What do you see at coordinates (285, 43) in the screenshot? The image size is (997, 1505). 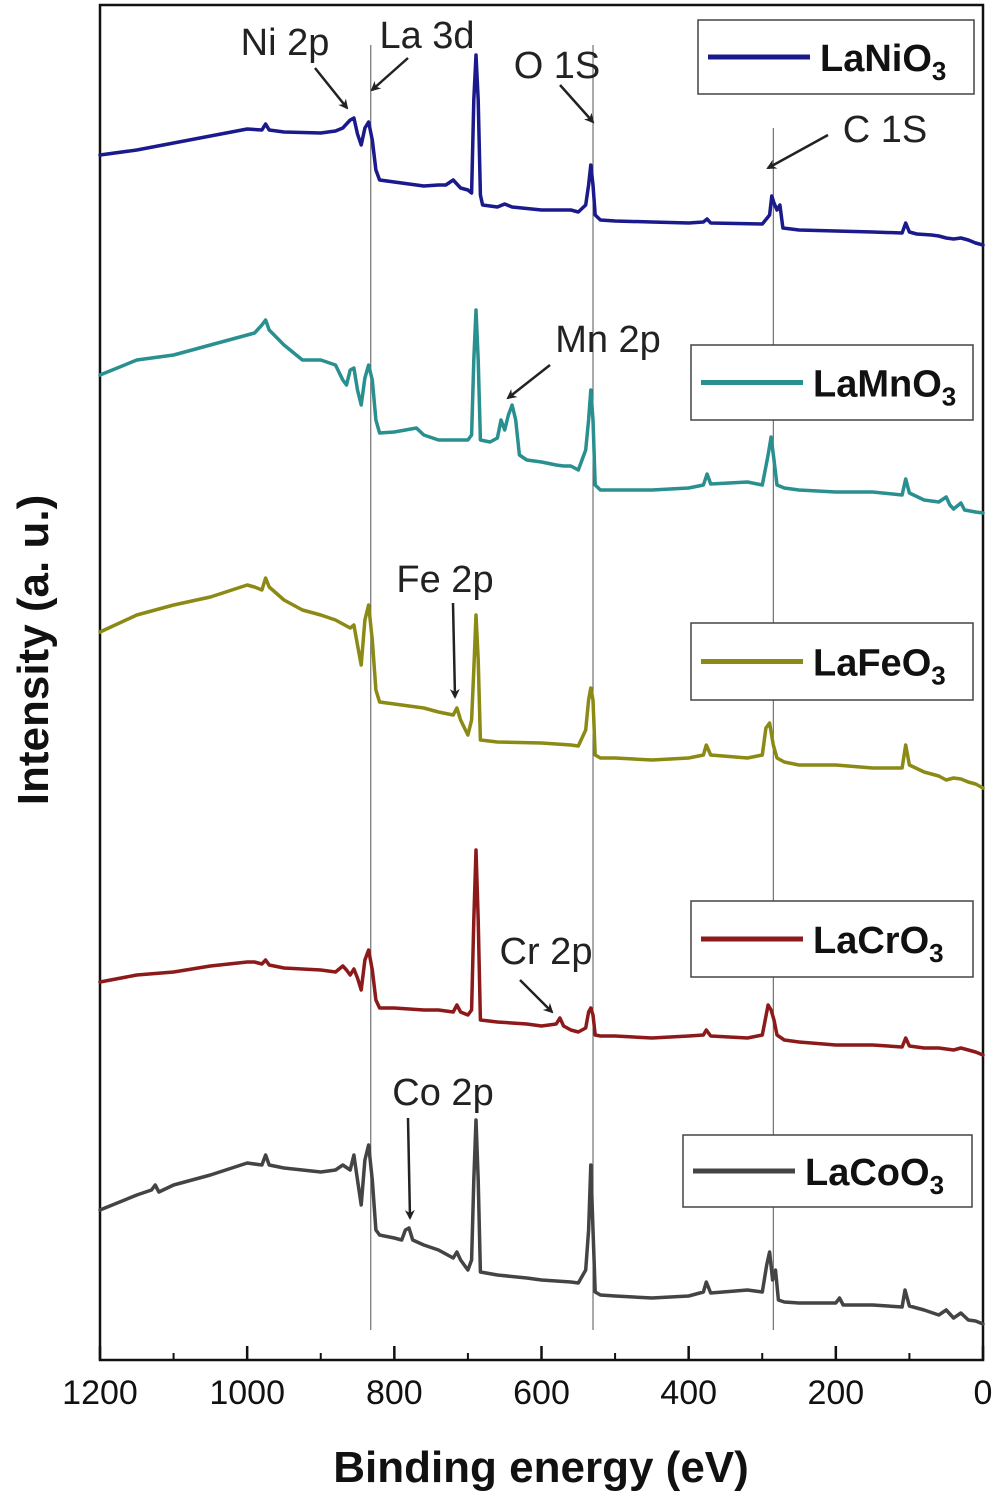 I see `peak-label: Ni 2p` at bounding box center [285, 43].